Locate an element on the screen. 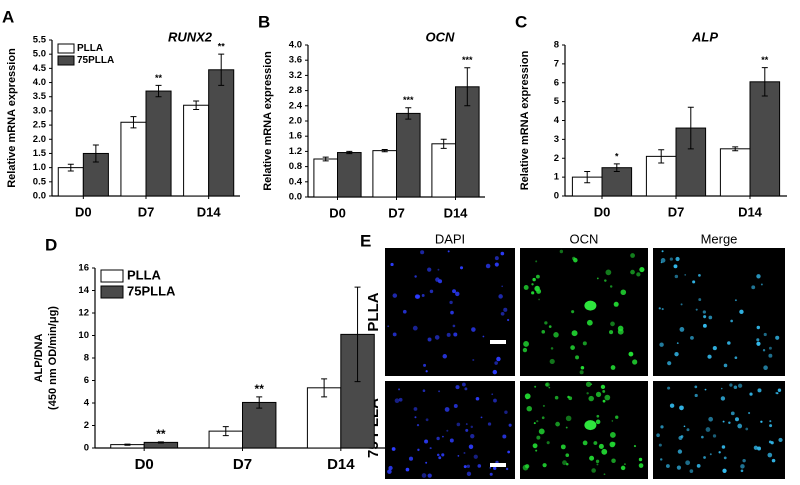 The image size is (800, 485). y-tick-label: 4.0 is located at coordinates (39, 82).